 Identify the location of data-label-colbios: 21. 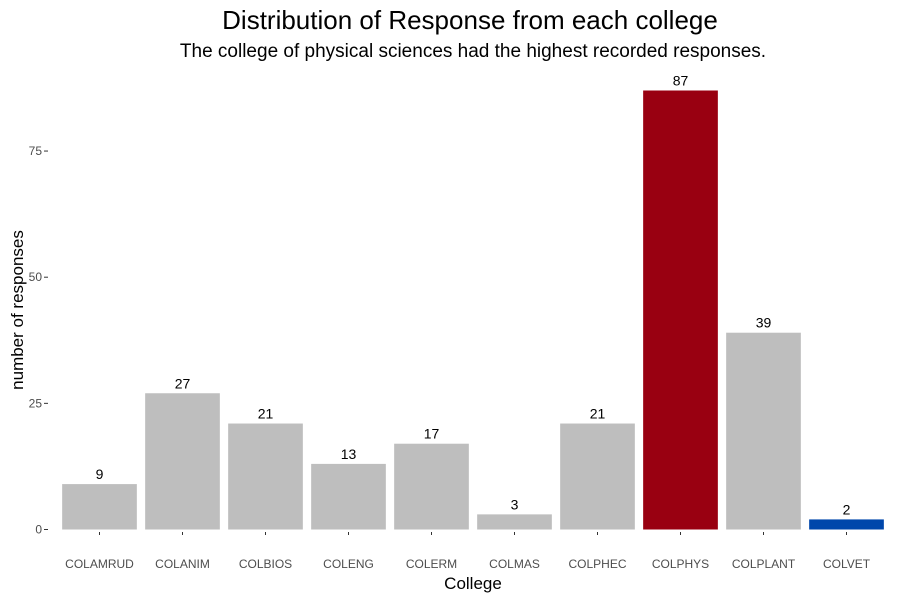
(266, 414).